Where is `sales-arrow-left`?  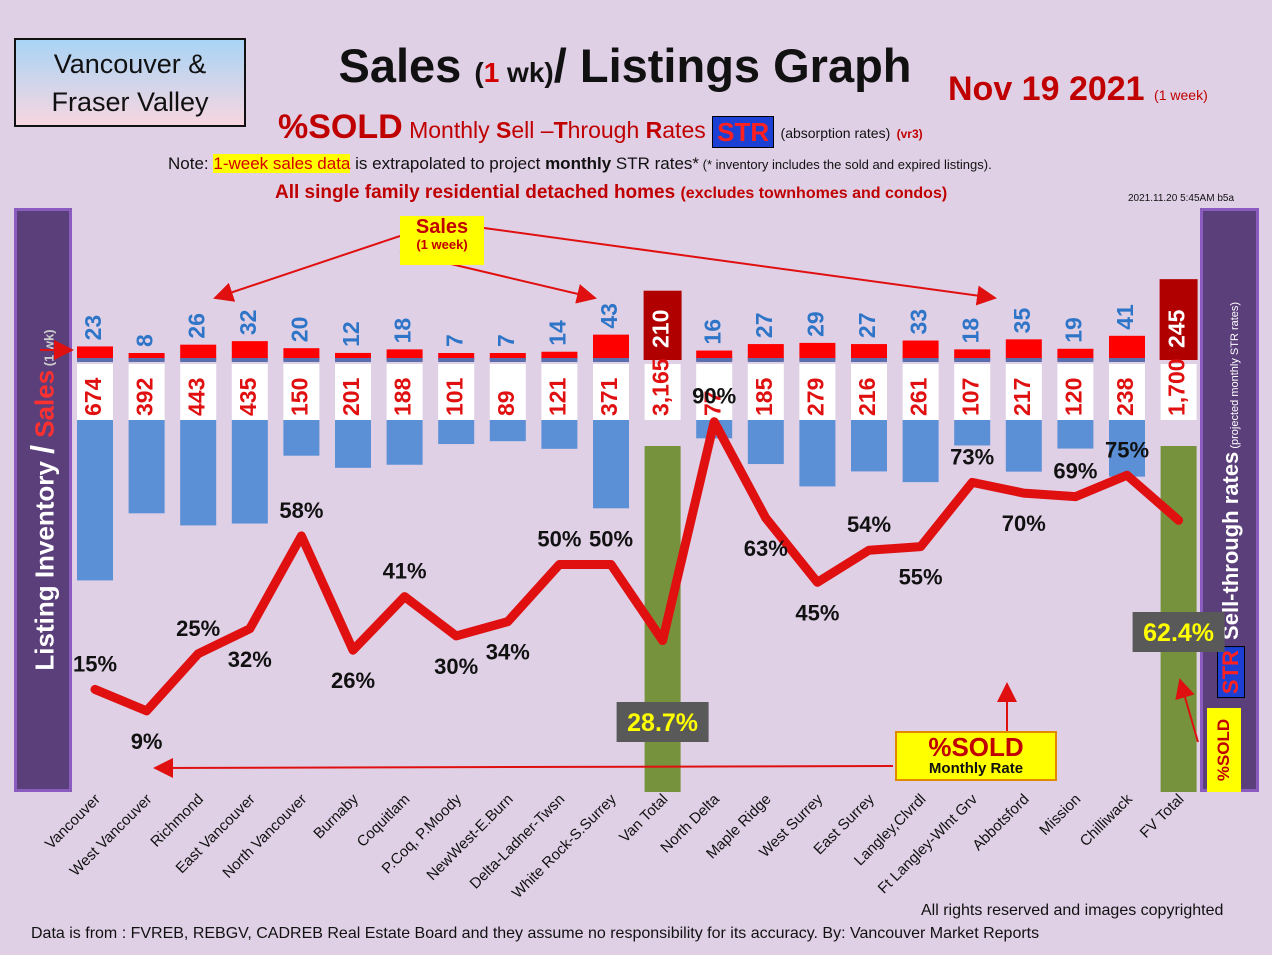
sales-arrow-left is located at coordinates (307, 268).